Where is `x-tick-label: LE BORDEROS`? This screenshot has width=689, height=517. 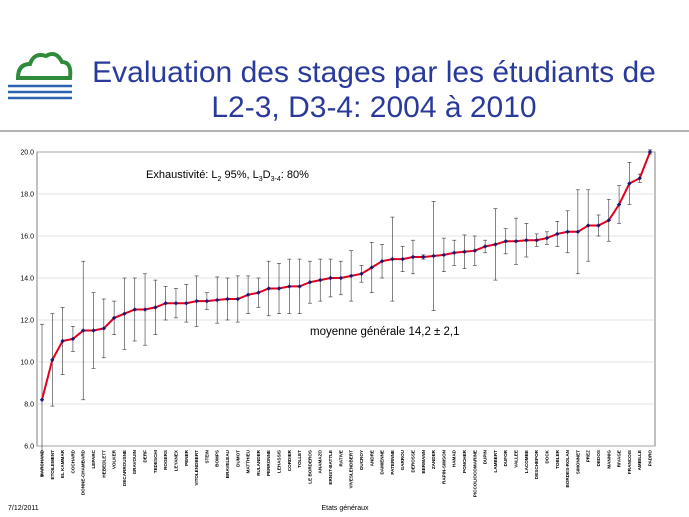 x-tick-label: LE BORDEROS is located at coordinates (309, 467).